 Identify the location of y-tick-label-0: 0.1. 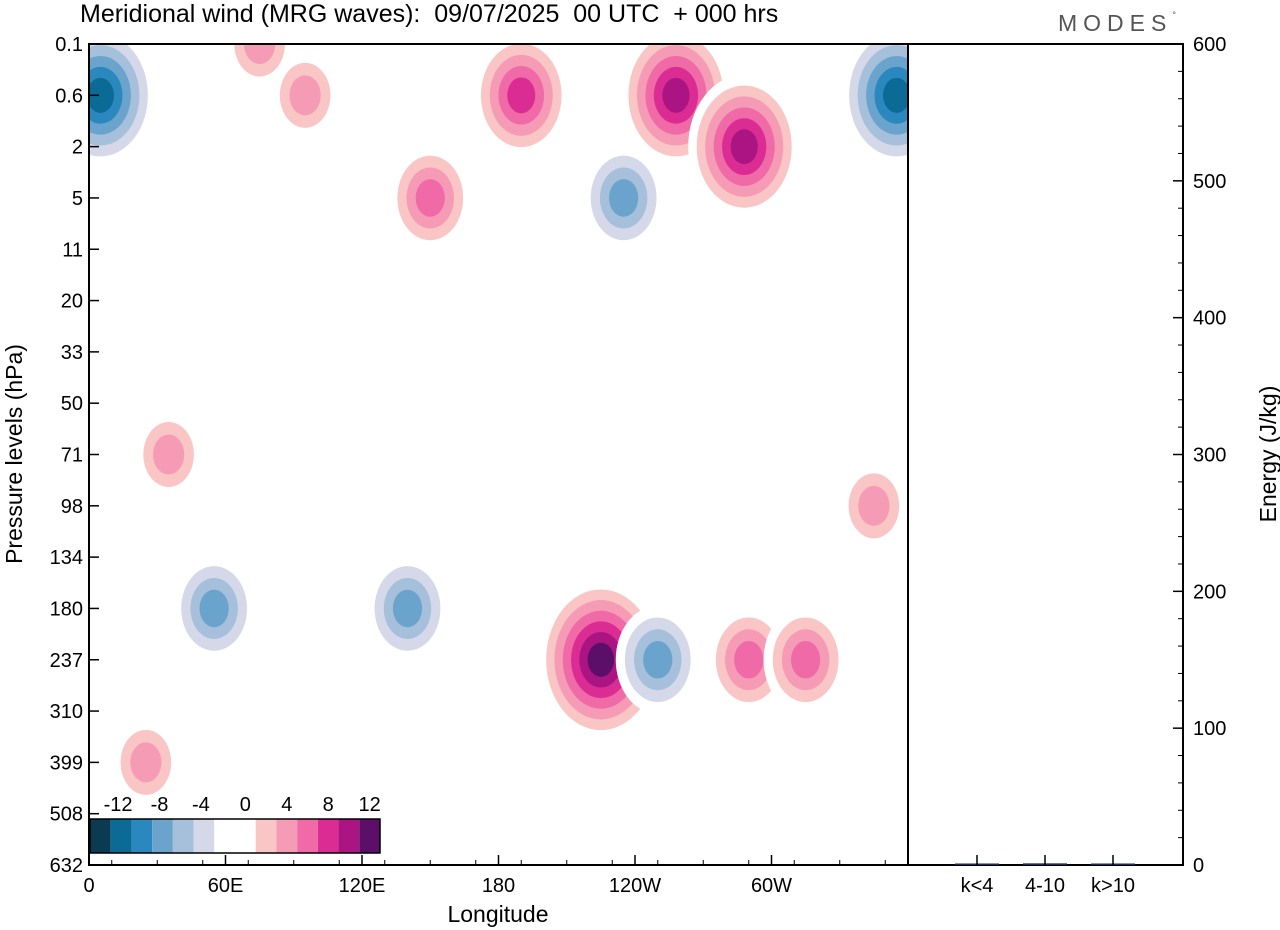
(69, 45).